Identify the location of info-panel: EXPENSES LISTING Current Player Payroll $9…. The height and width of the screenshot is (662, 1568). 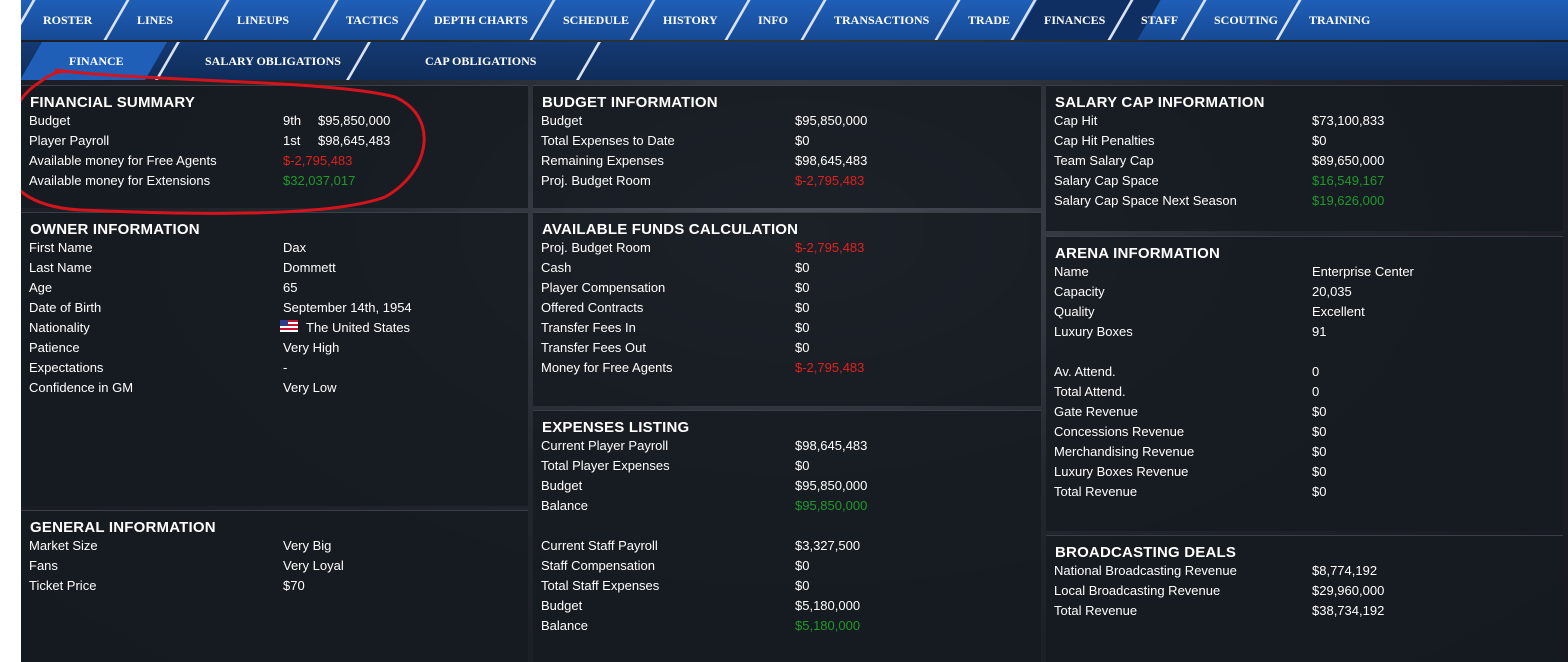
(787, 536).